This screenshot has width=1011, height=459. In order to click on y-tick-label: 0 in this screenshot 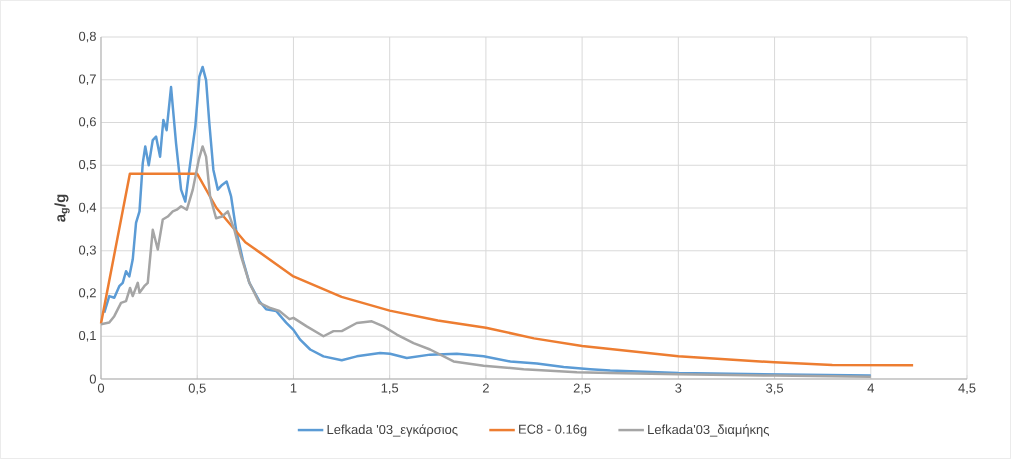, I will do `click(92, 379)`.